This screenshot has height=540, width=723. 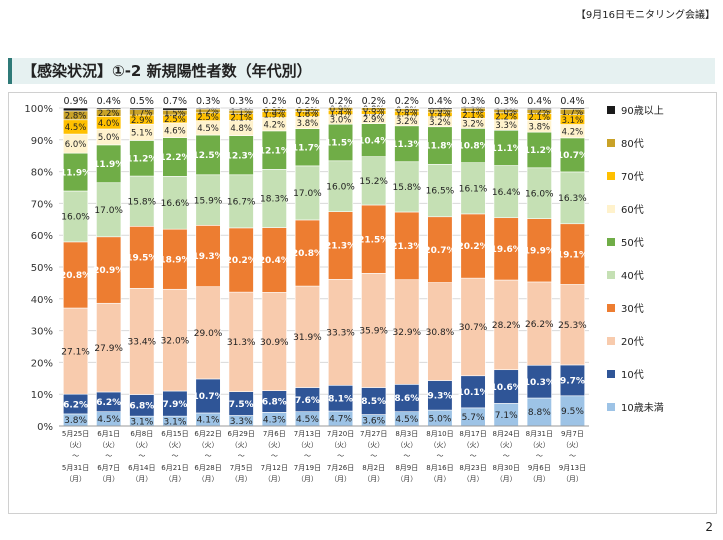 I want to click on data-label: 6.8%, so click(x=141, y=407).